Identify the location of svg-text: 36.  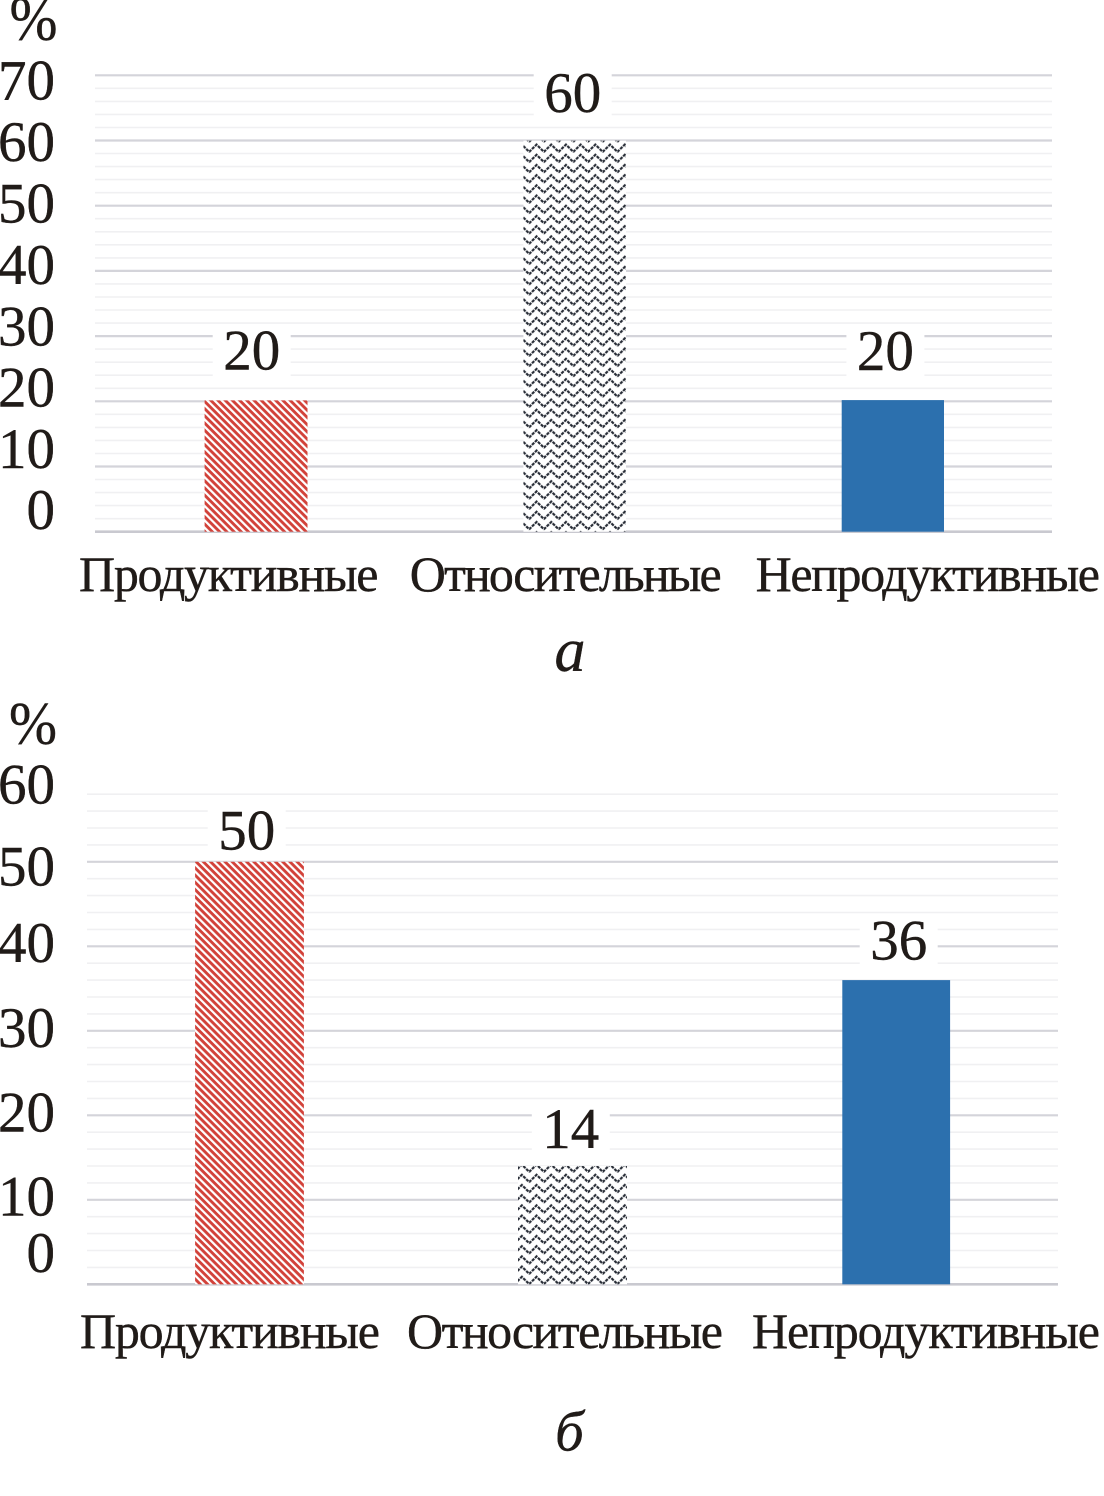
(898, 940).